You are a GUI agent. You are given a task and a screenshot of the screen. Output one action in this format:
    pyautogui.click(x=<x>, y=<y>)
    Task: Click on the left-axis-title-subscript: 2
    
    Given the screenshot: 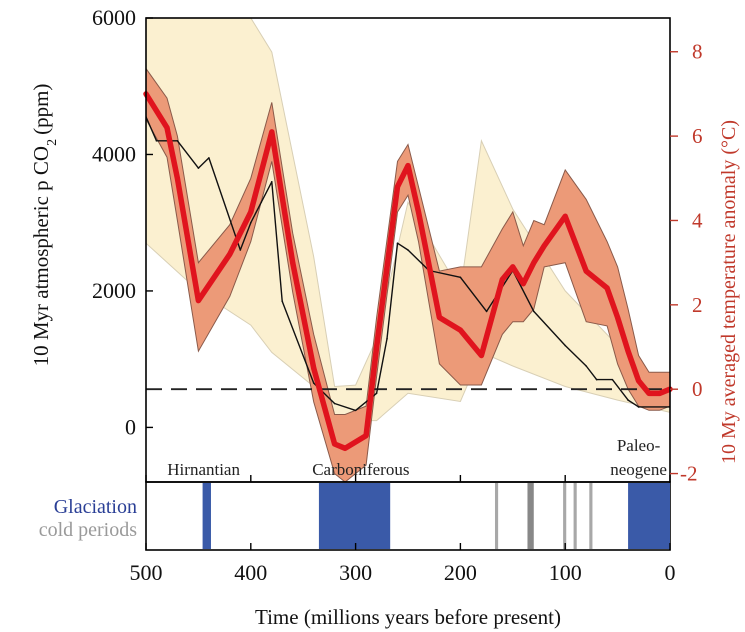 What is the action you would take?
    pyautogui.click(x=52, y=142)
    